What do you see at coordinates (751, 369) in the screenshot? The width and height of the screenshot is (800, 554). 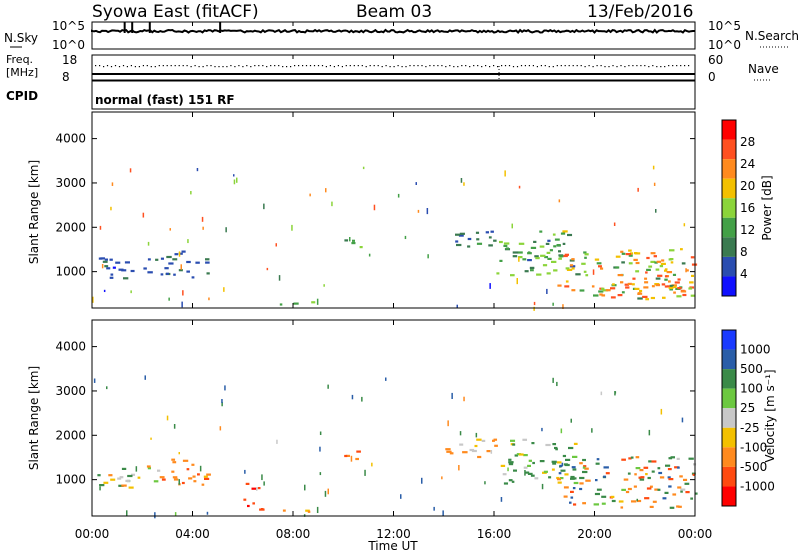 I see `velocity-colorbar-tick-label: 500` at bounding box center [751, 369].